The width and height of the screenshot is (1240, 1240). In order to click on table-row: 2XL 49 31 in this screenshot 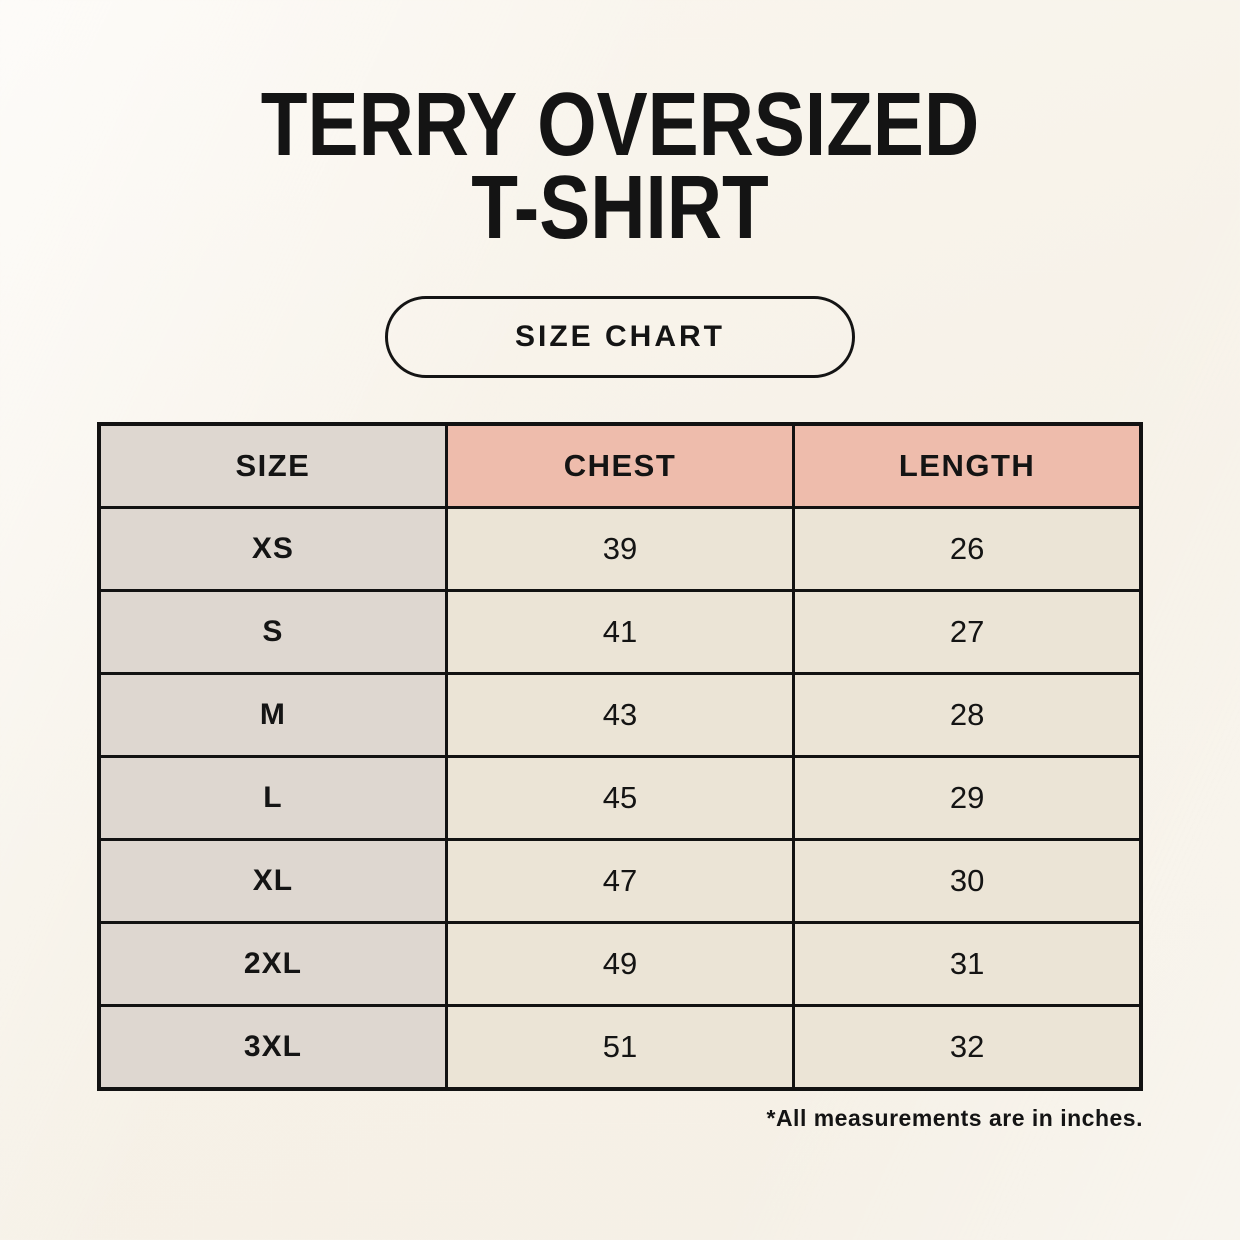, I will do `click(620, 964)`.